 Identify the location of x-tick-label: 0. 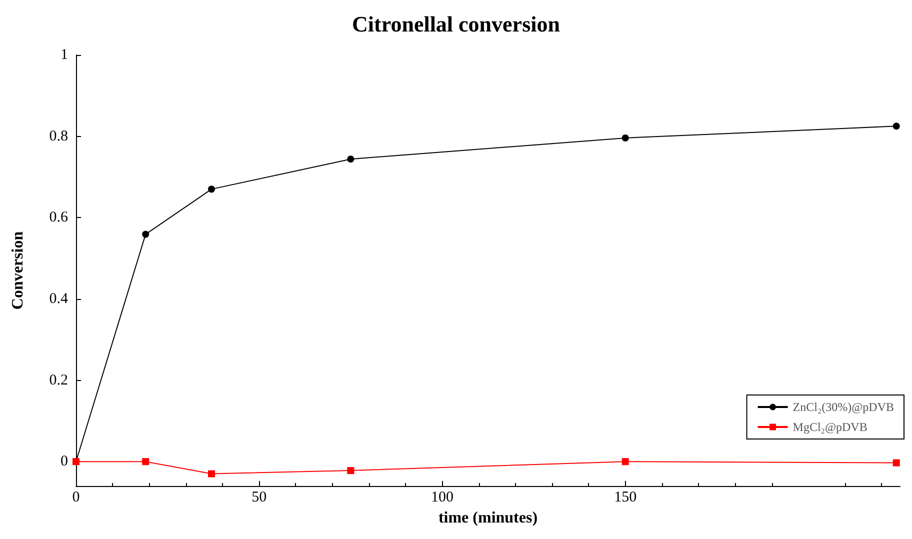
(76, 498).